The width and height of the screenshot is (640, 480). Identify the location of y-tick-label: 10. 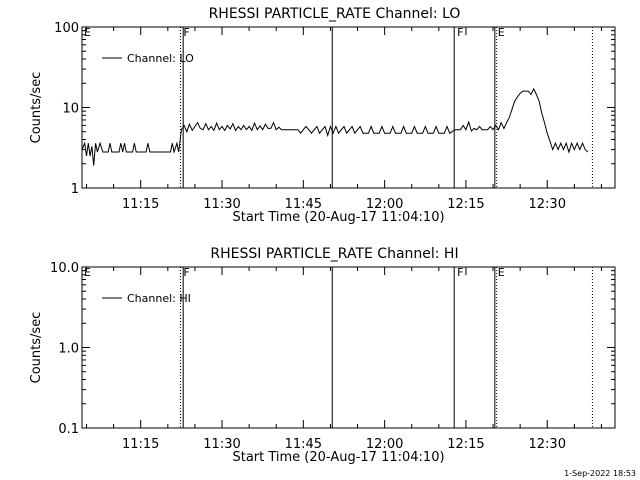
(70, 109).